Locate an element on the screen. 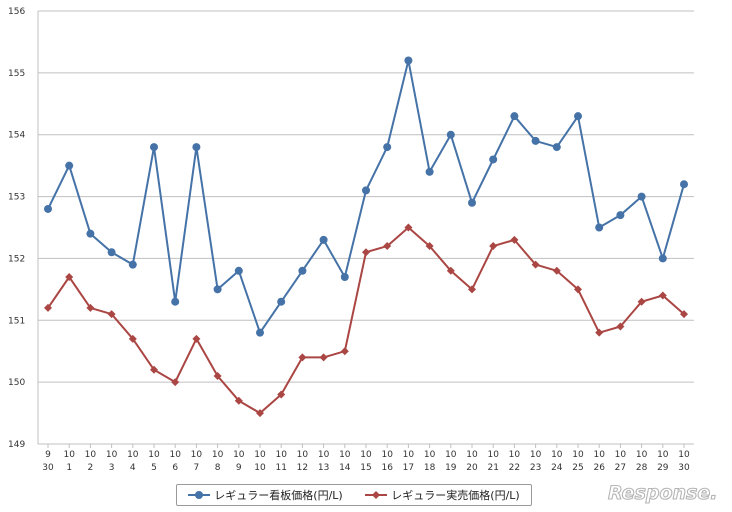 The image size is (732, 512). x-tick-label-day: 14 is located at coordinates (345, 468).